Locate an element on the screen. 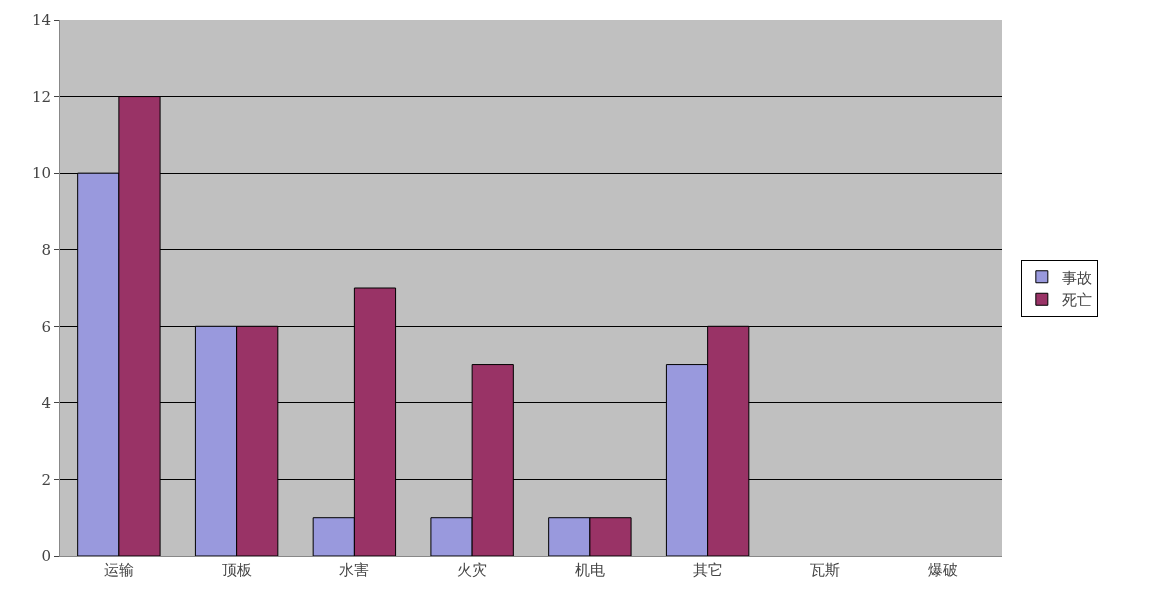 The width and height of the screenshot is (1152, 601). legend-label: 死亡 is located at coordinates (1076, 300).